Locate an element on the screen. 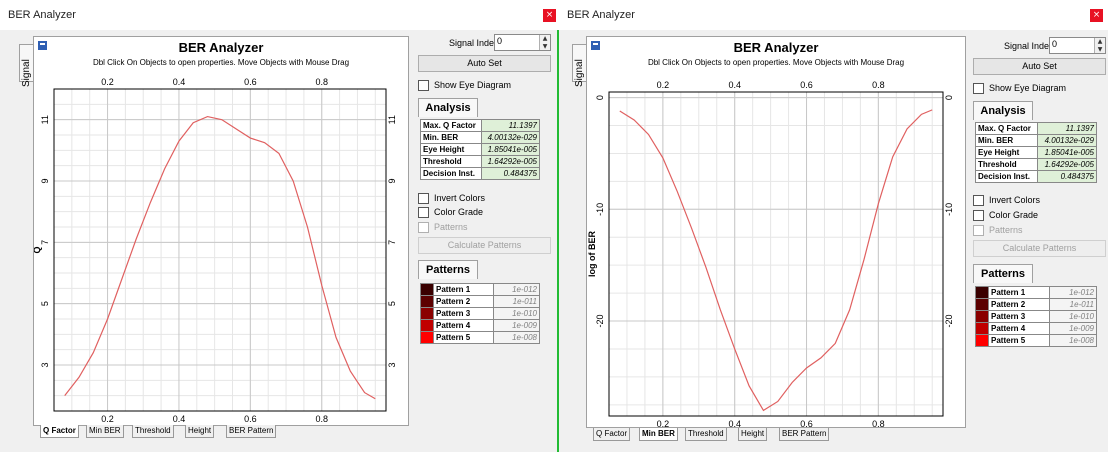 The width and height of the screenshot is (1108, 452). pattern-label: Pattern 2 is located at coordinates (463, 301).